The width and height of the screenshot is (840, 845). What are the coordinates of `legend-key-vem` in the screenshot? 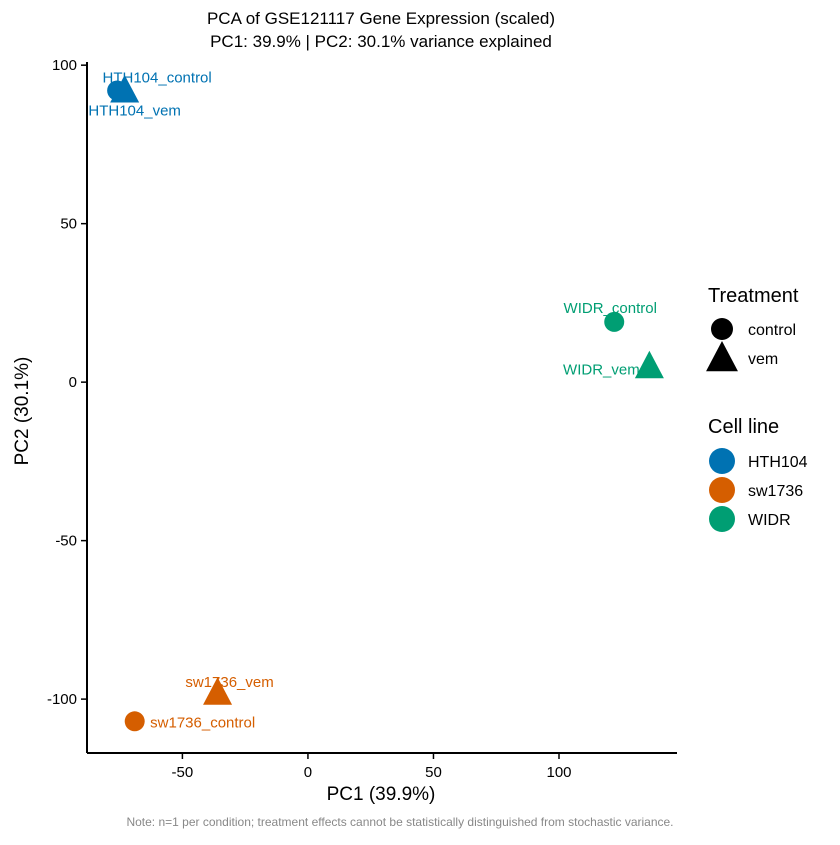 It's located at (722, 356).